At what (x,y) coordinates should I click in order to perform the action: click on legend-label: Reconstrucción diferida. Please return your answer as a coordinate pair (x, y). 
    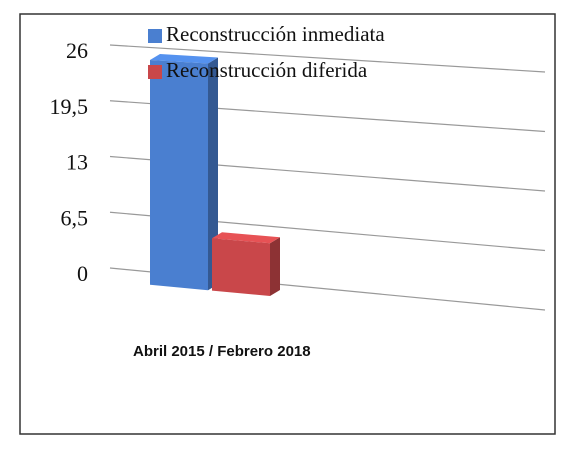
    Looking at the image, I should click on (267, 70).